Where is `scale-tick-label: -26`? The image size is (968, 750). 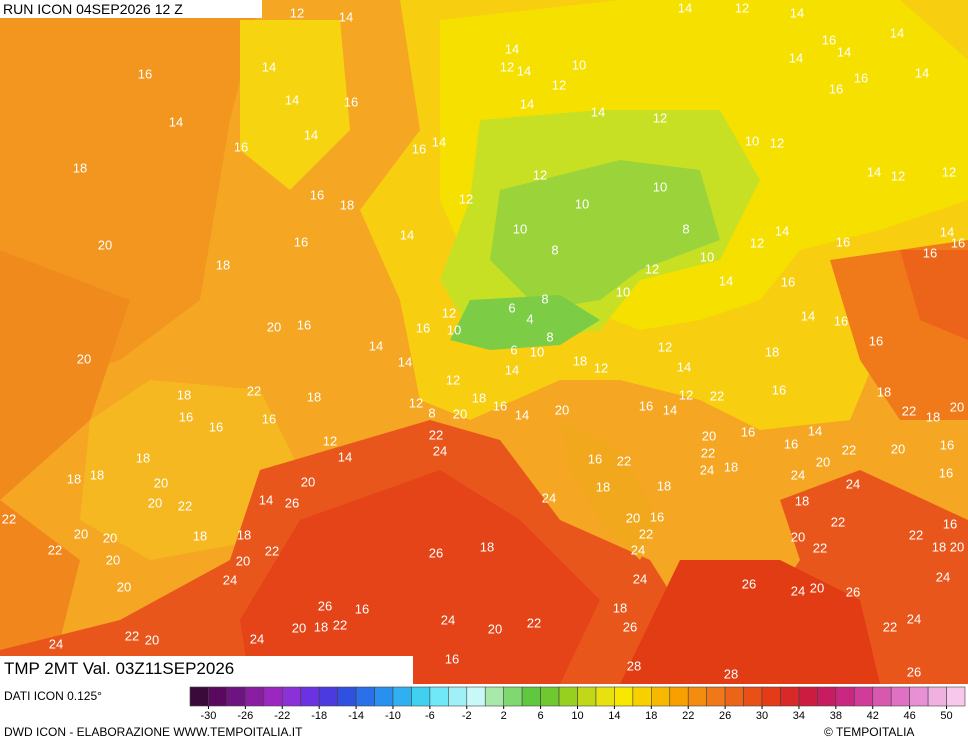 scale-tick-label: -26 is located at coordinates (245, 716).